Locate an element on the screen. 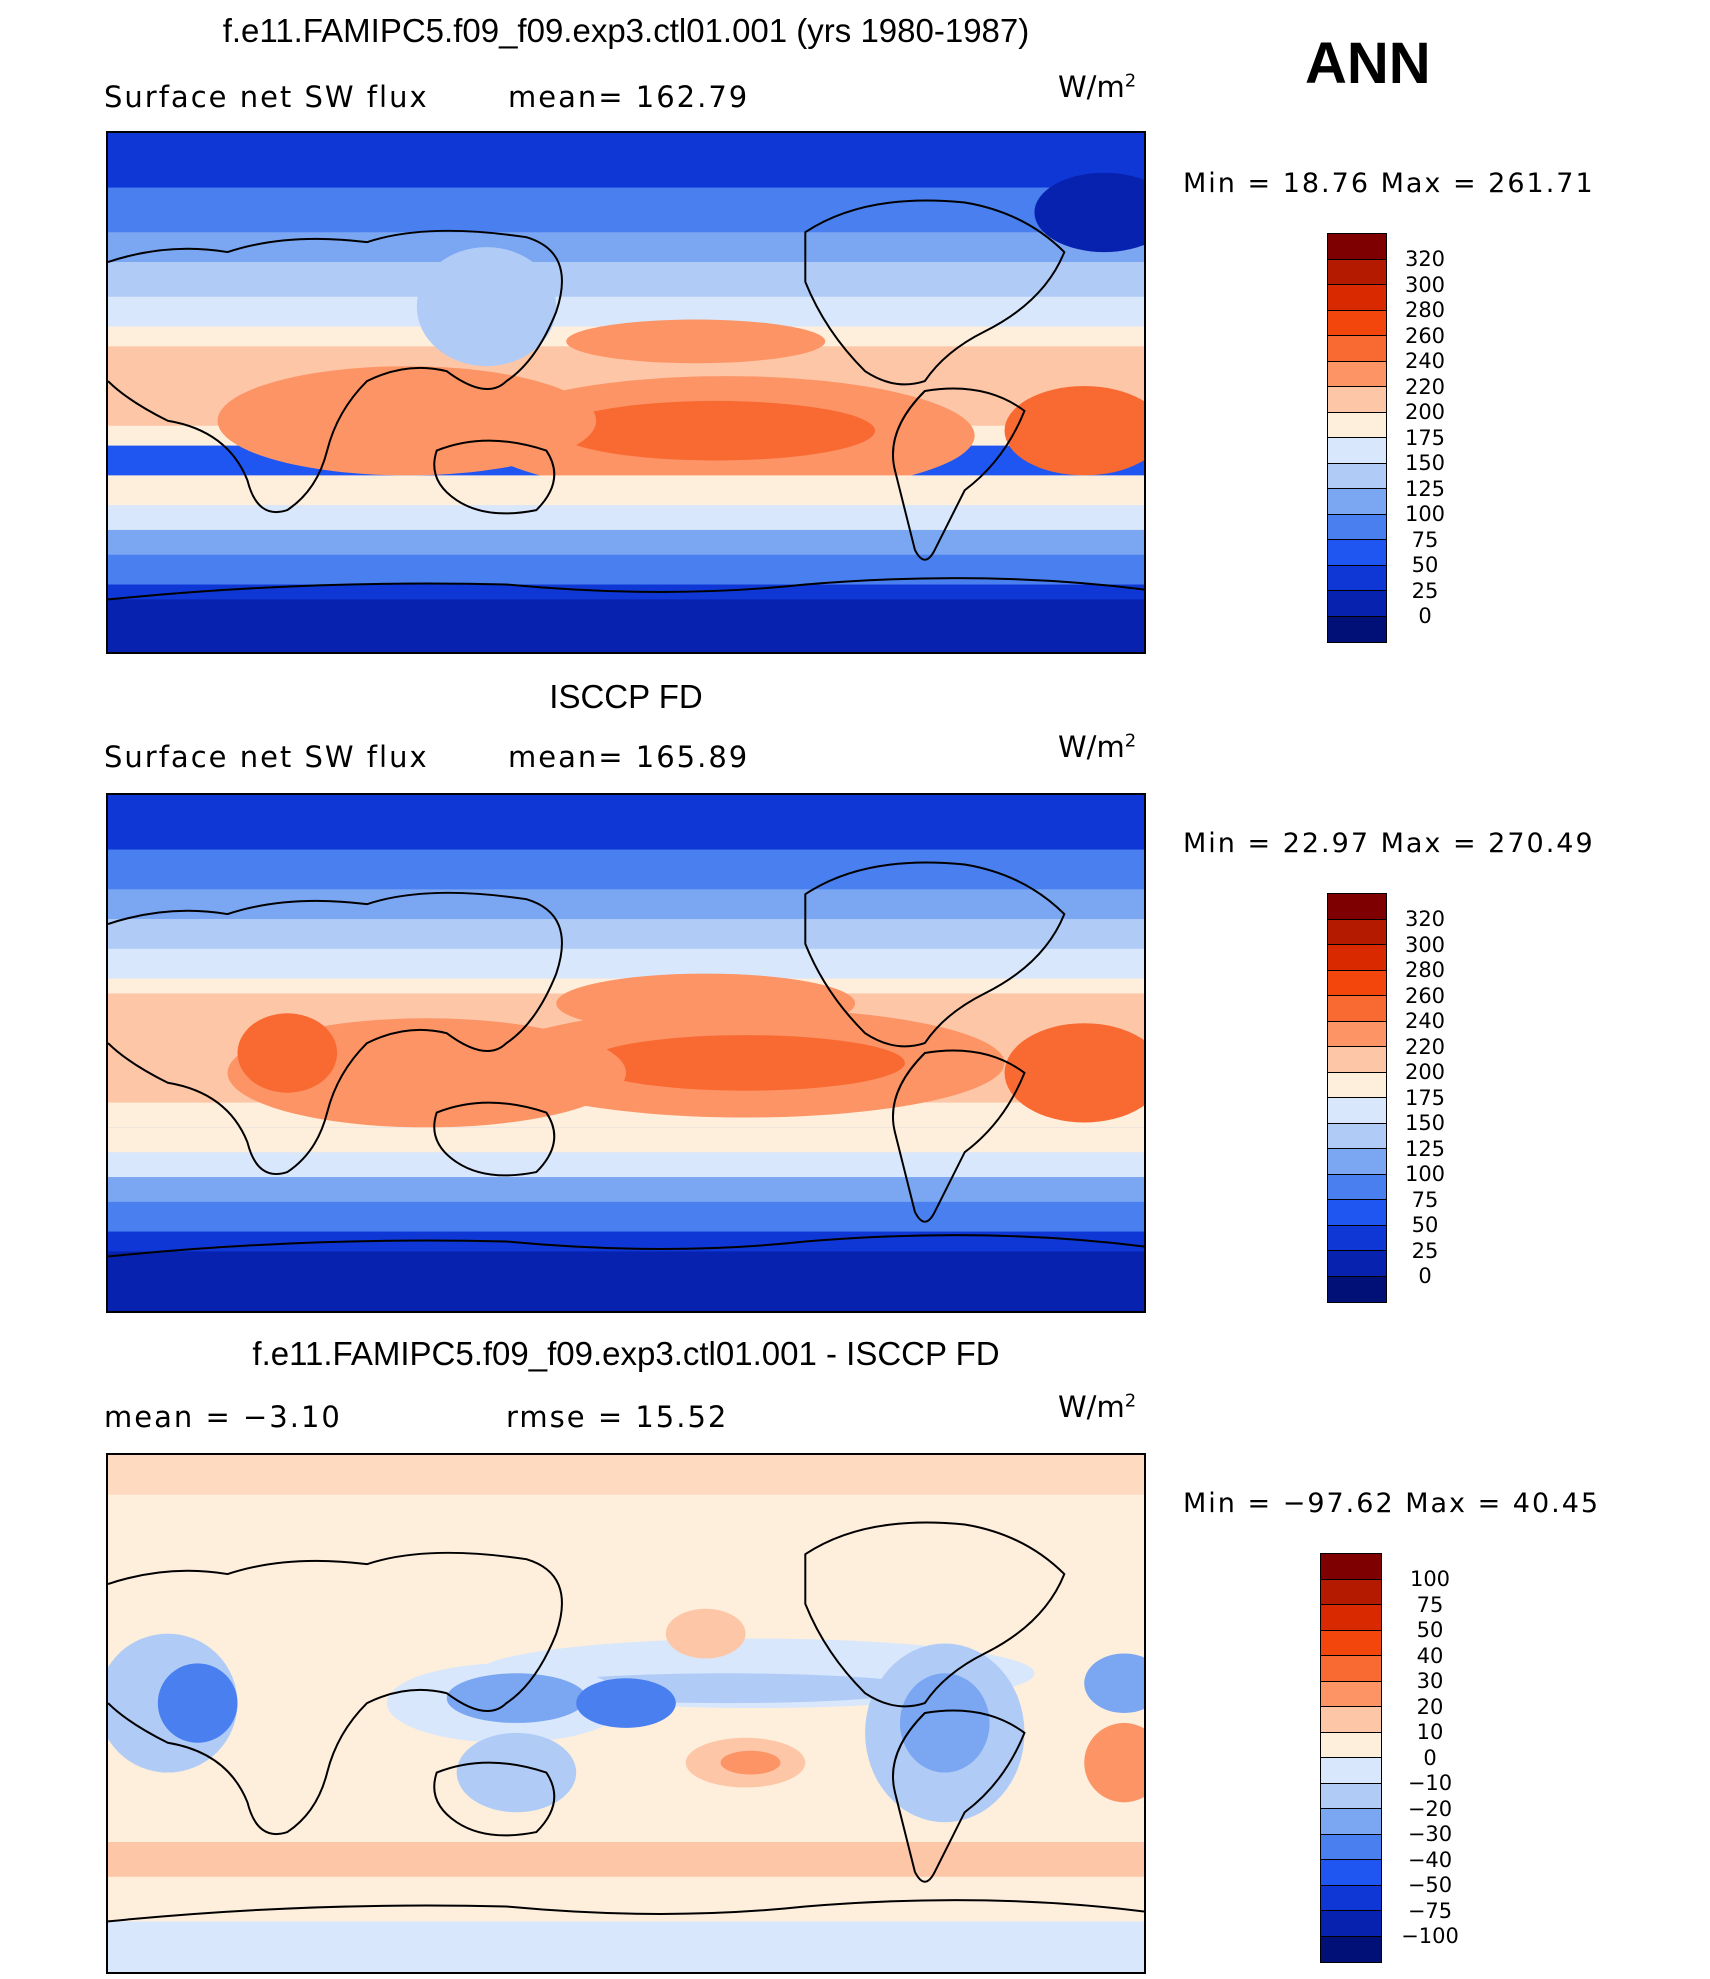 This screenshot has height=1979, width=1710. panel2-variable: Surface net SW flux is located at coordinates (266, 757).